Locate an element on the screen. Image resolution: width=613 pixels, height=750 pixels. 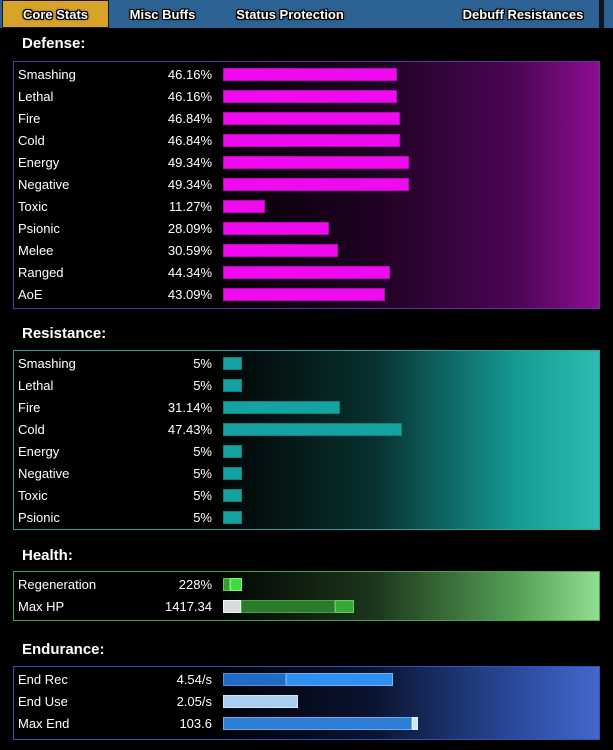
defense-row-fire: Fire 46.84% is located at coordinates (306, 119).